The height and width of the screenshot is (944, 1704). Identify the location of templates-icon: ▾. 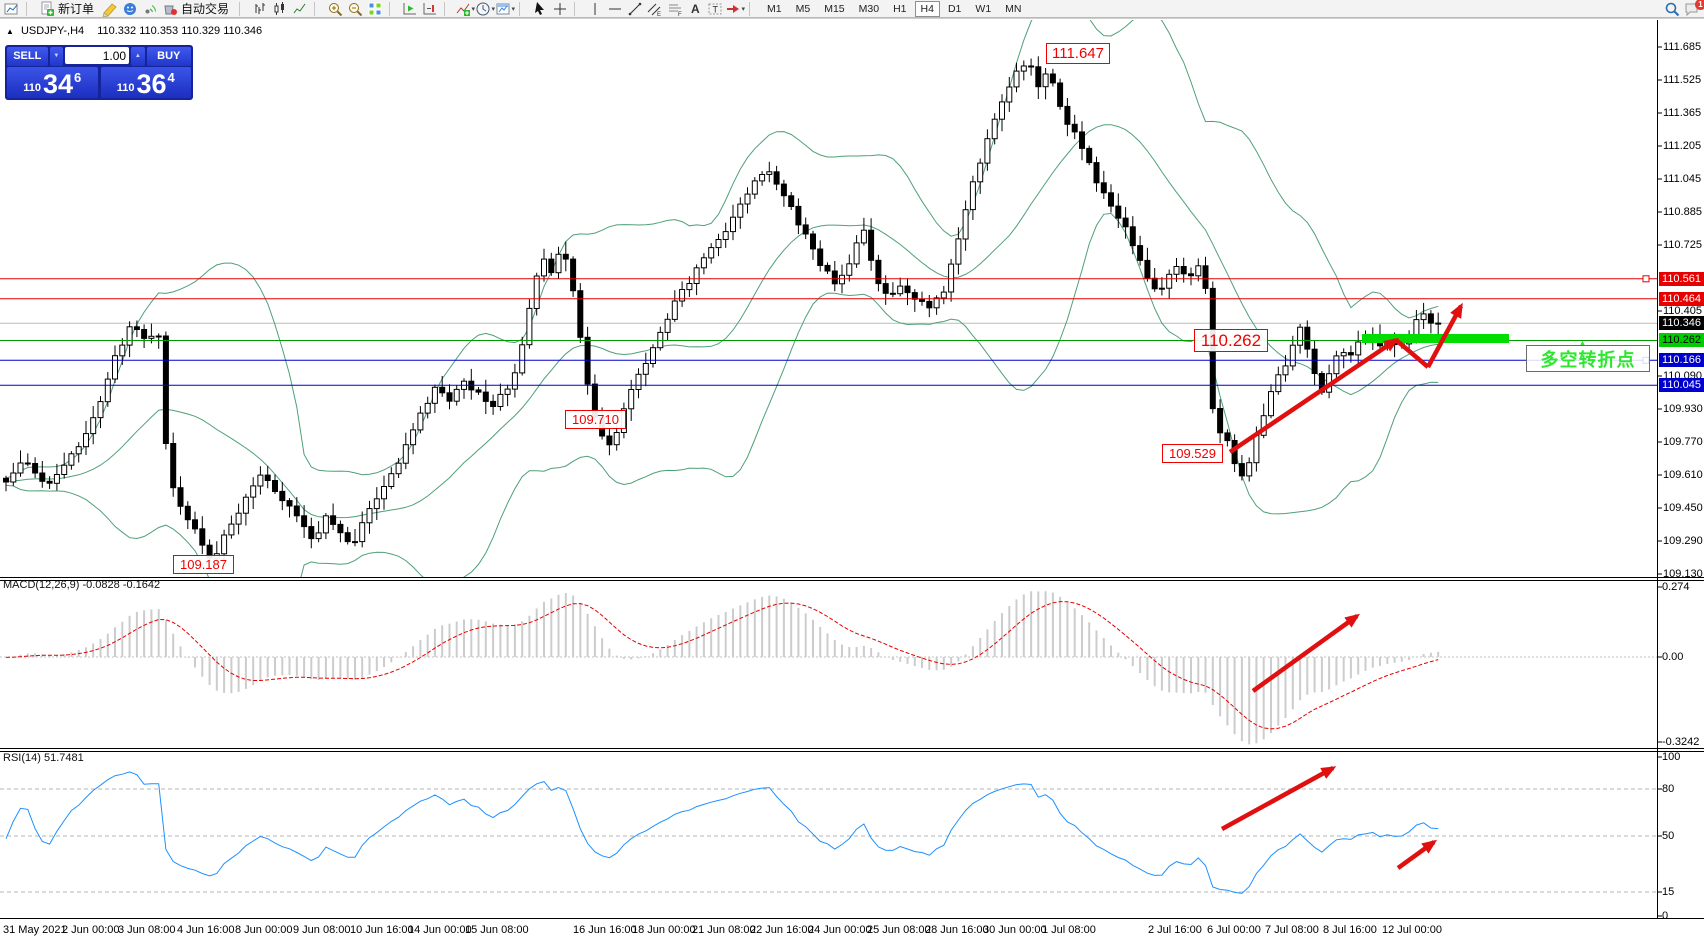
(505, 9).